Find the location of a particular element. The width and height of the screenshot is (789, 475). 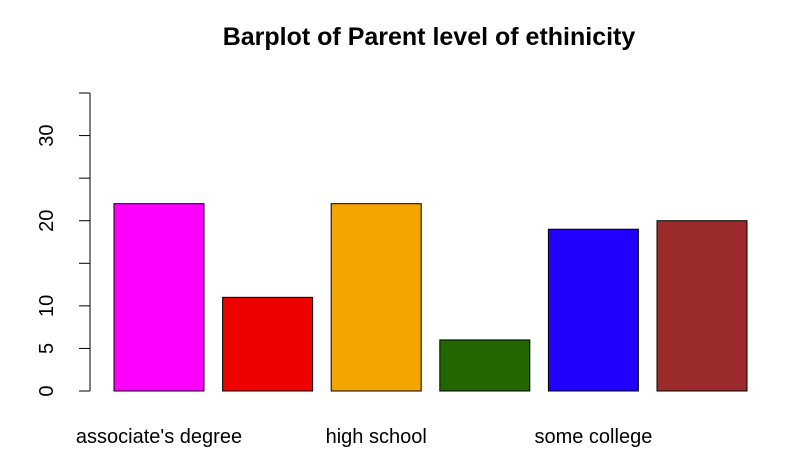

y-tick-label: 5 is located at coordinates (47, 348).